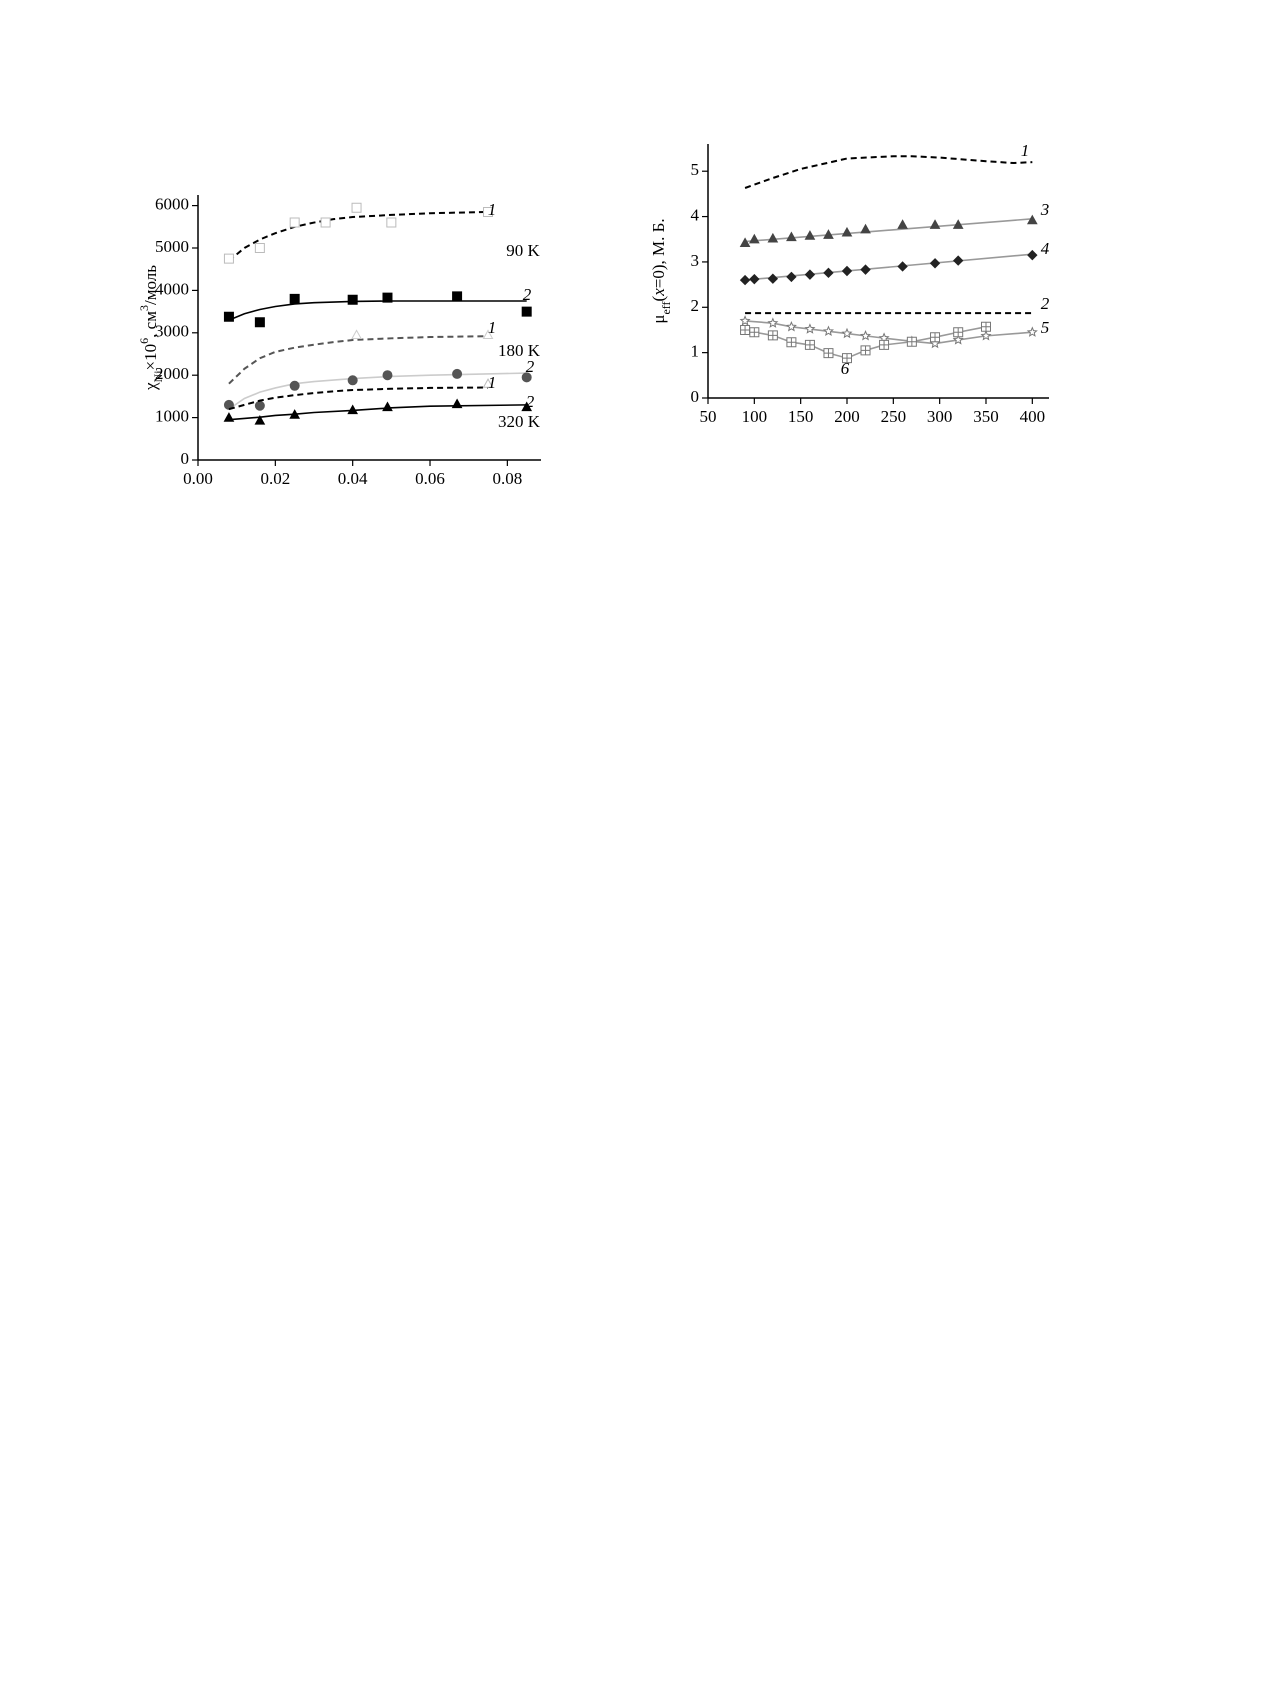 The height and width of the screenshot is (1683, 1269). I want to click on series-label: 3, so click(1045, 209).